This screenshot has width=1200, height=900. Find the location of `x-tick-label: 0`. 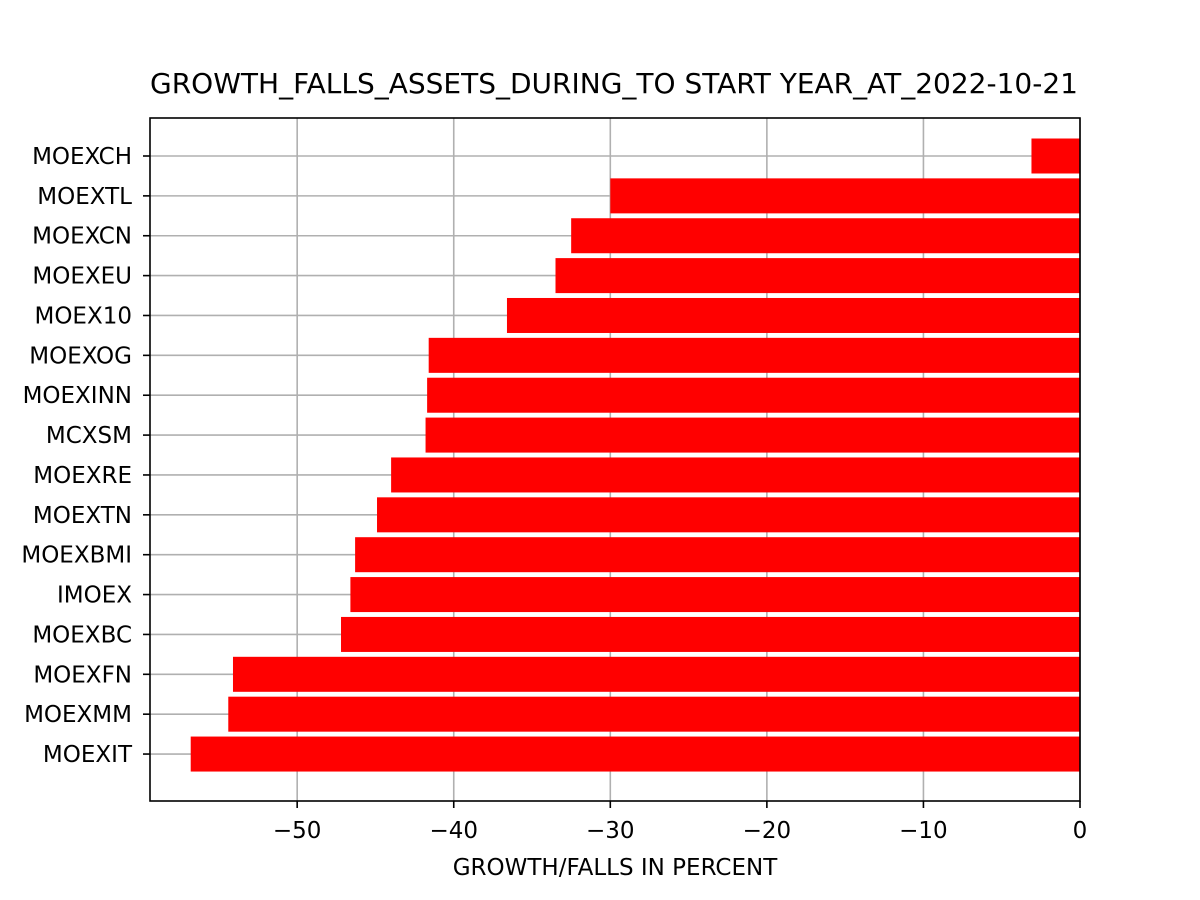

x-tick-label: 0 is located at coordinates (1080, 831).